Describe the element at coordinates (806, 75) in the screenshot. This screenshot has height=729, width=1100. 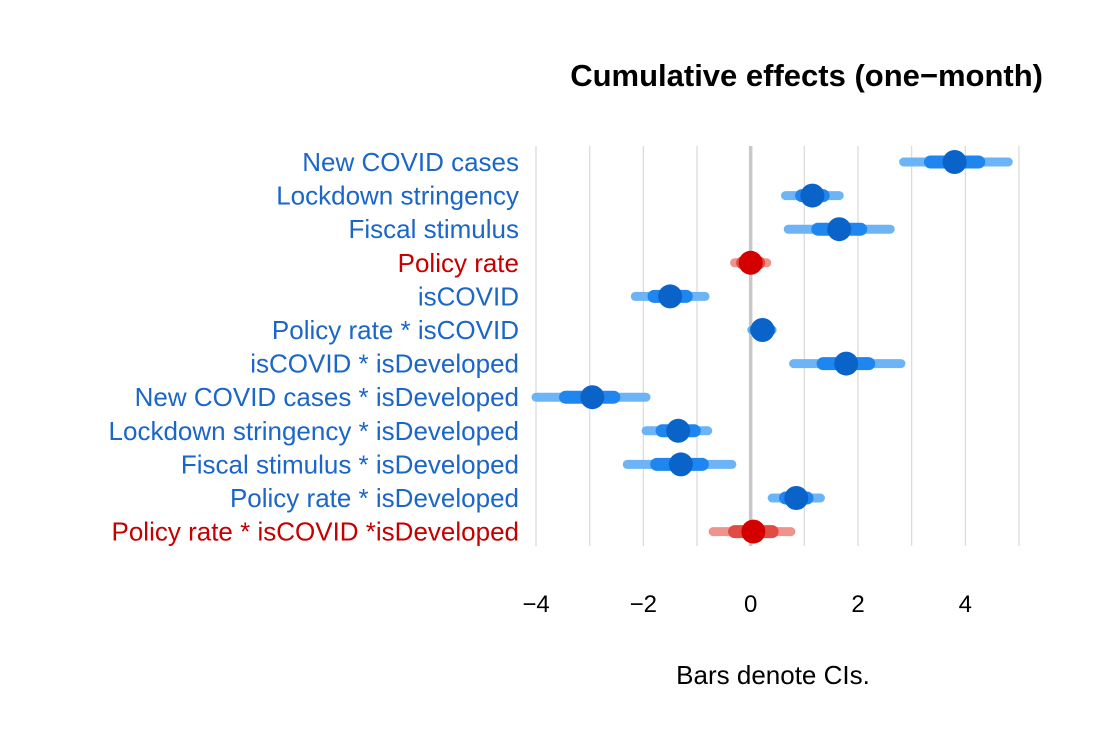
I see `chart-title: Cumulative effects (one−month)` at that location.